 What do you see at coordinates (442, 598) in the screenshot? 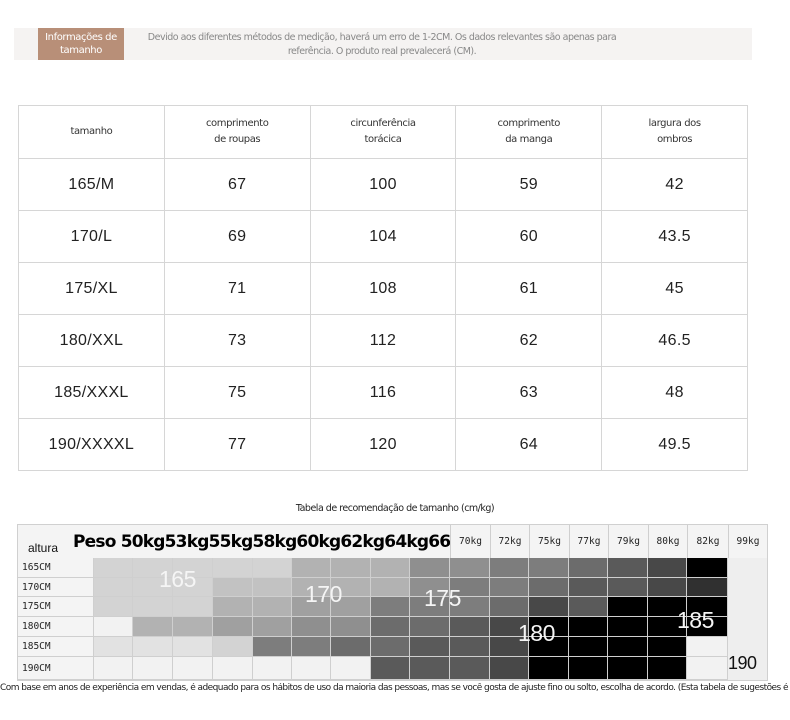
I see `size-zone-label: 175` at bounding box center [442, 598].